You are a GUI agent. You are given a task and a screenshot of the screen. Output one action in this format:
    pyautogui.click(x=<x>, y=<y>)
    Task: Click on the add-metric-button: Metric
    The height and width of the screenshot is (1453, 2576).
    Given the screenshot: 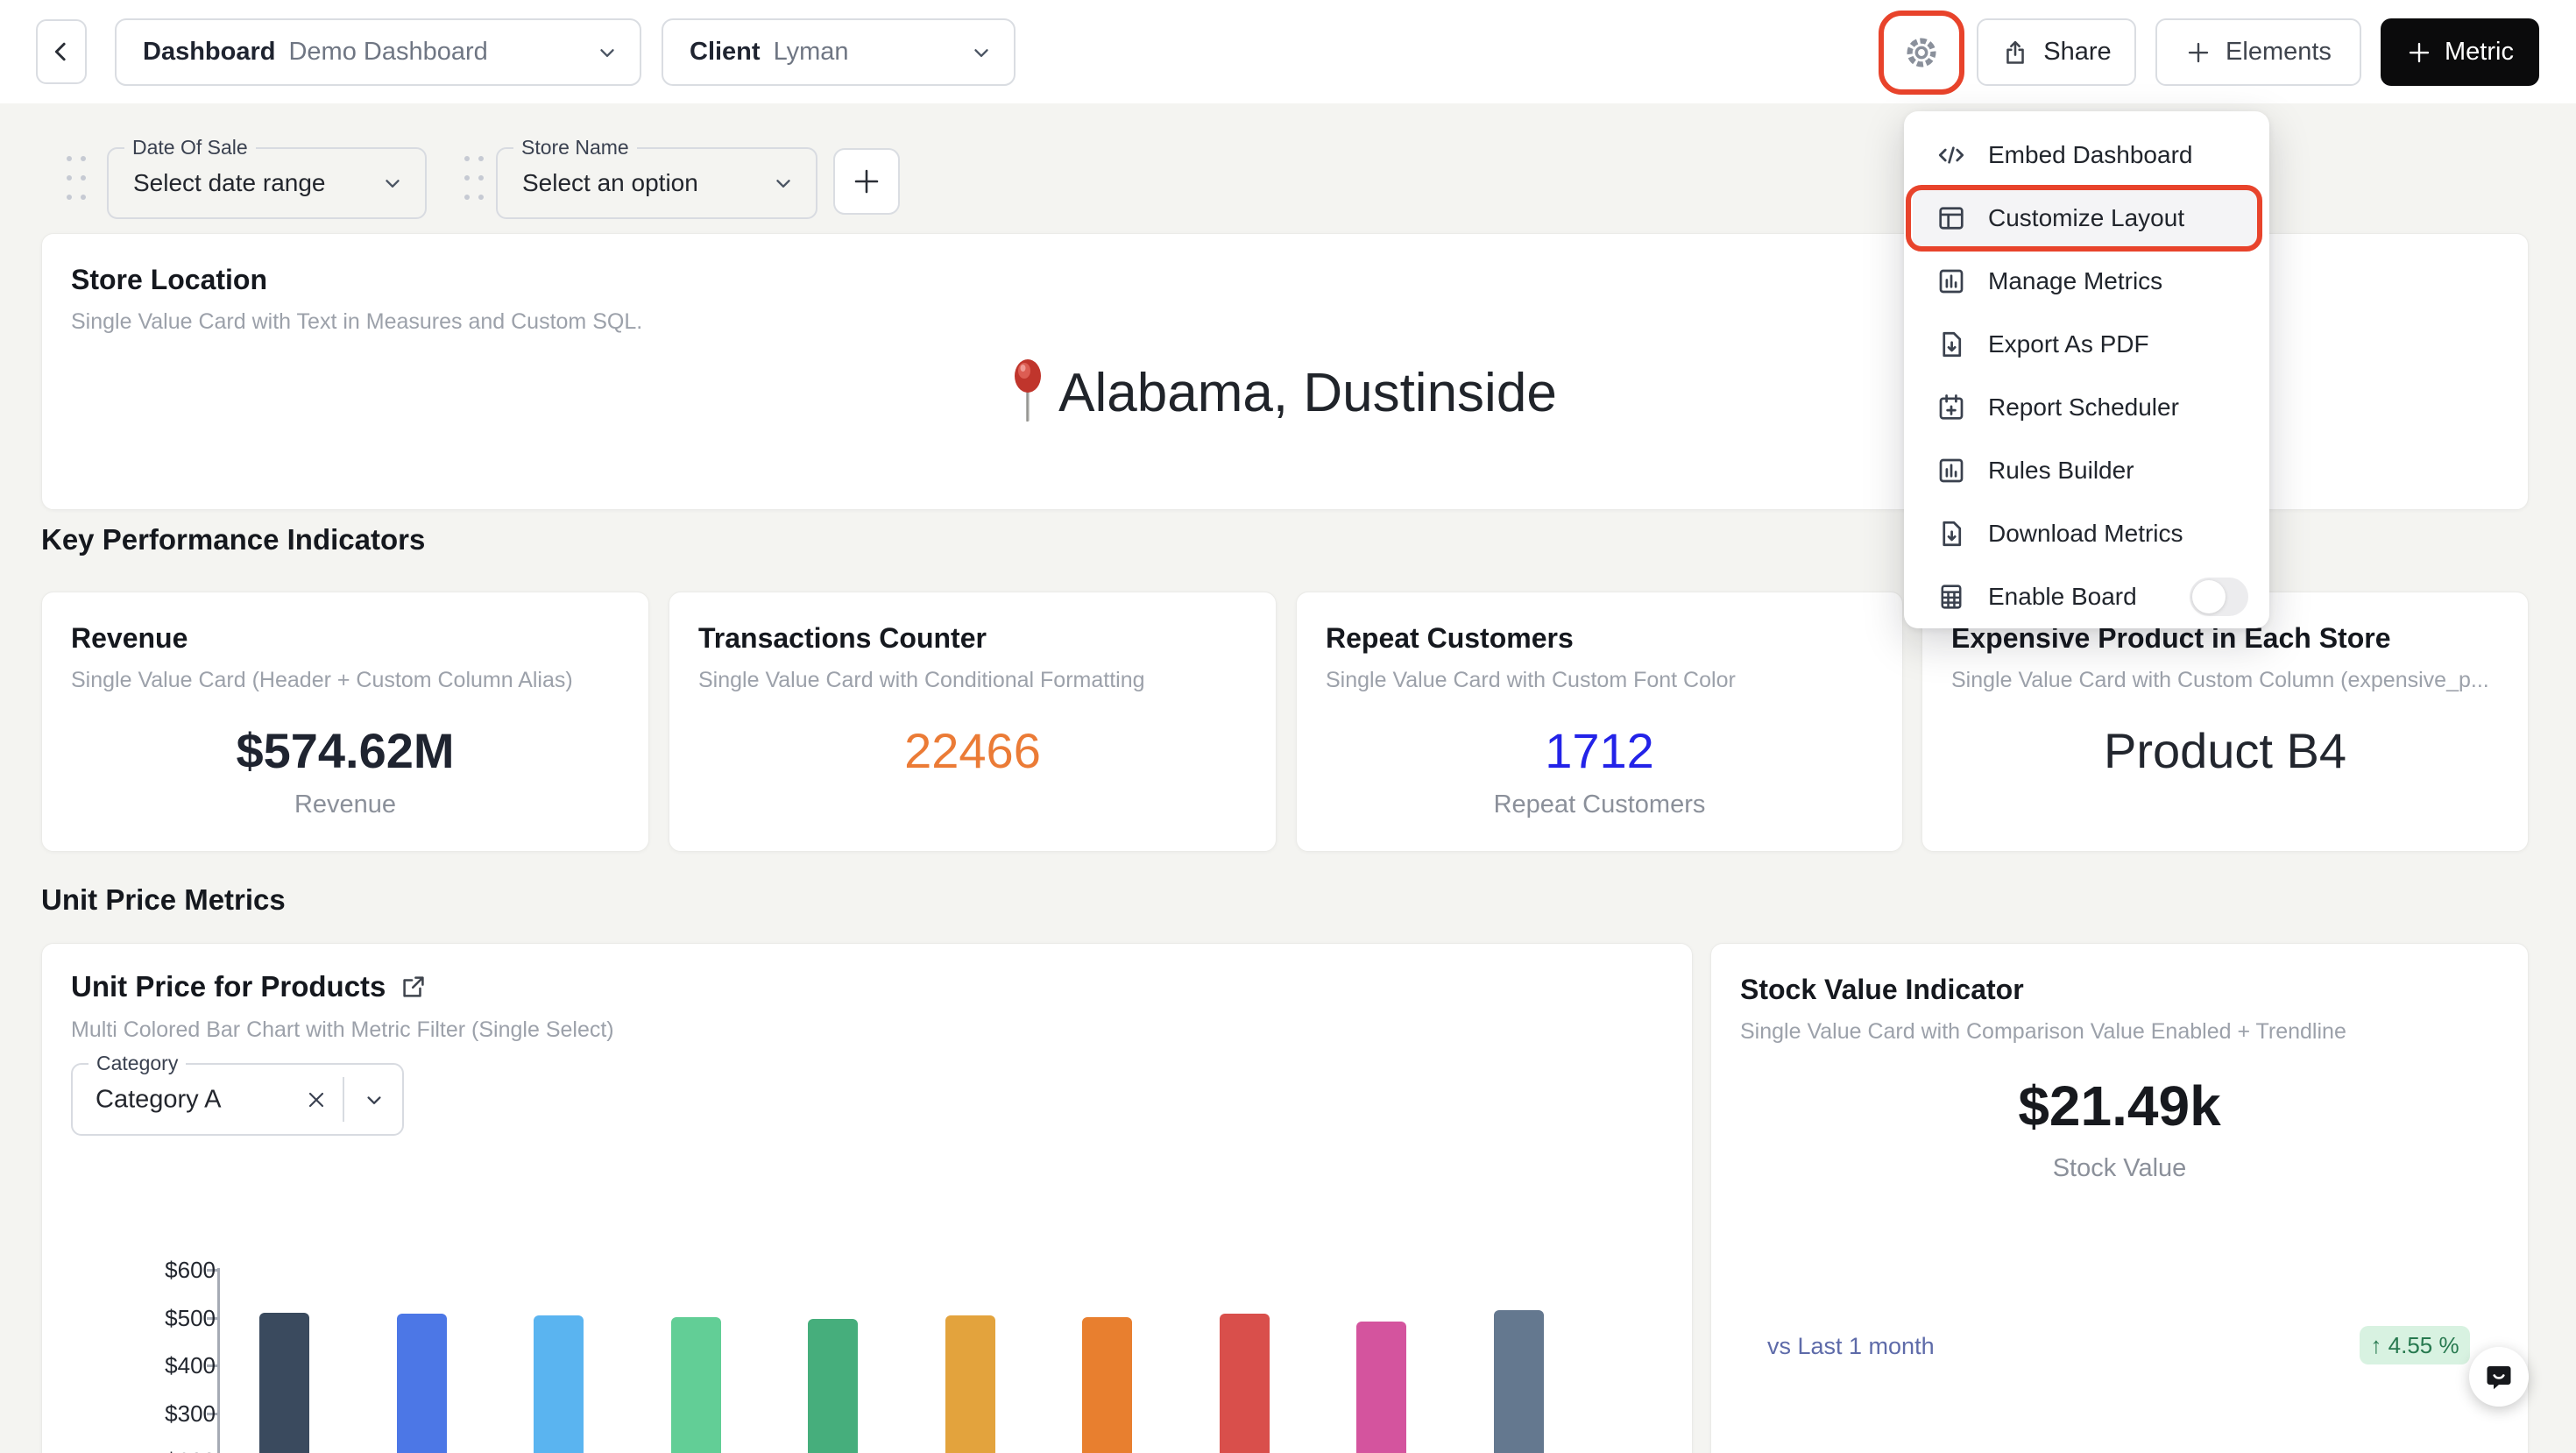 What is the action you would take?
    pyautogui.click(x=2460, y=52)
    